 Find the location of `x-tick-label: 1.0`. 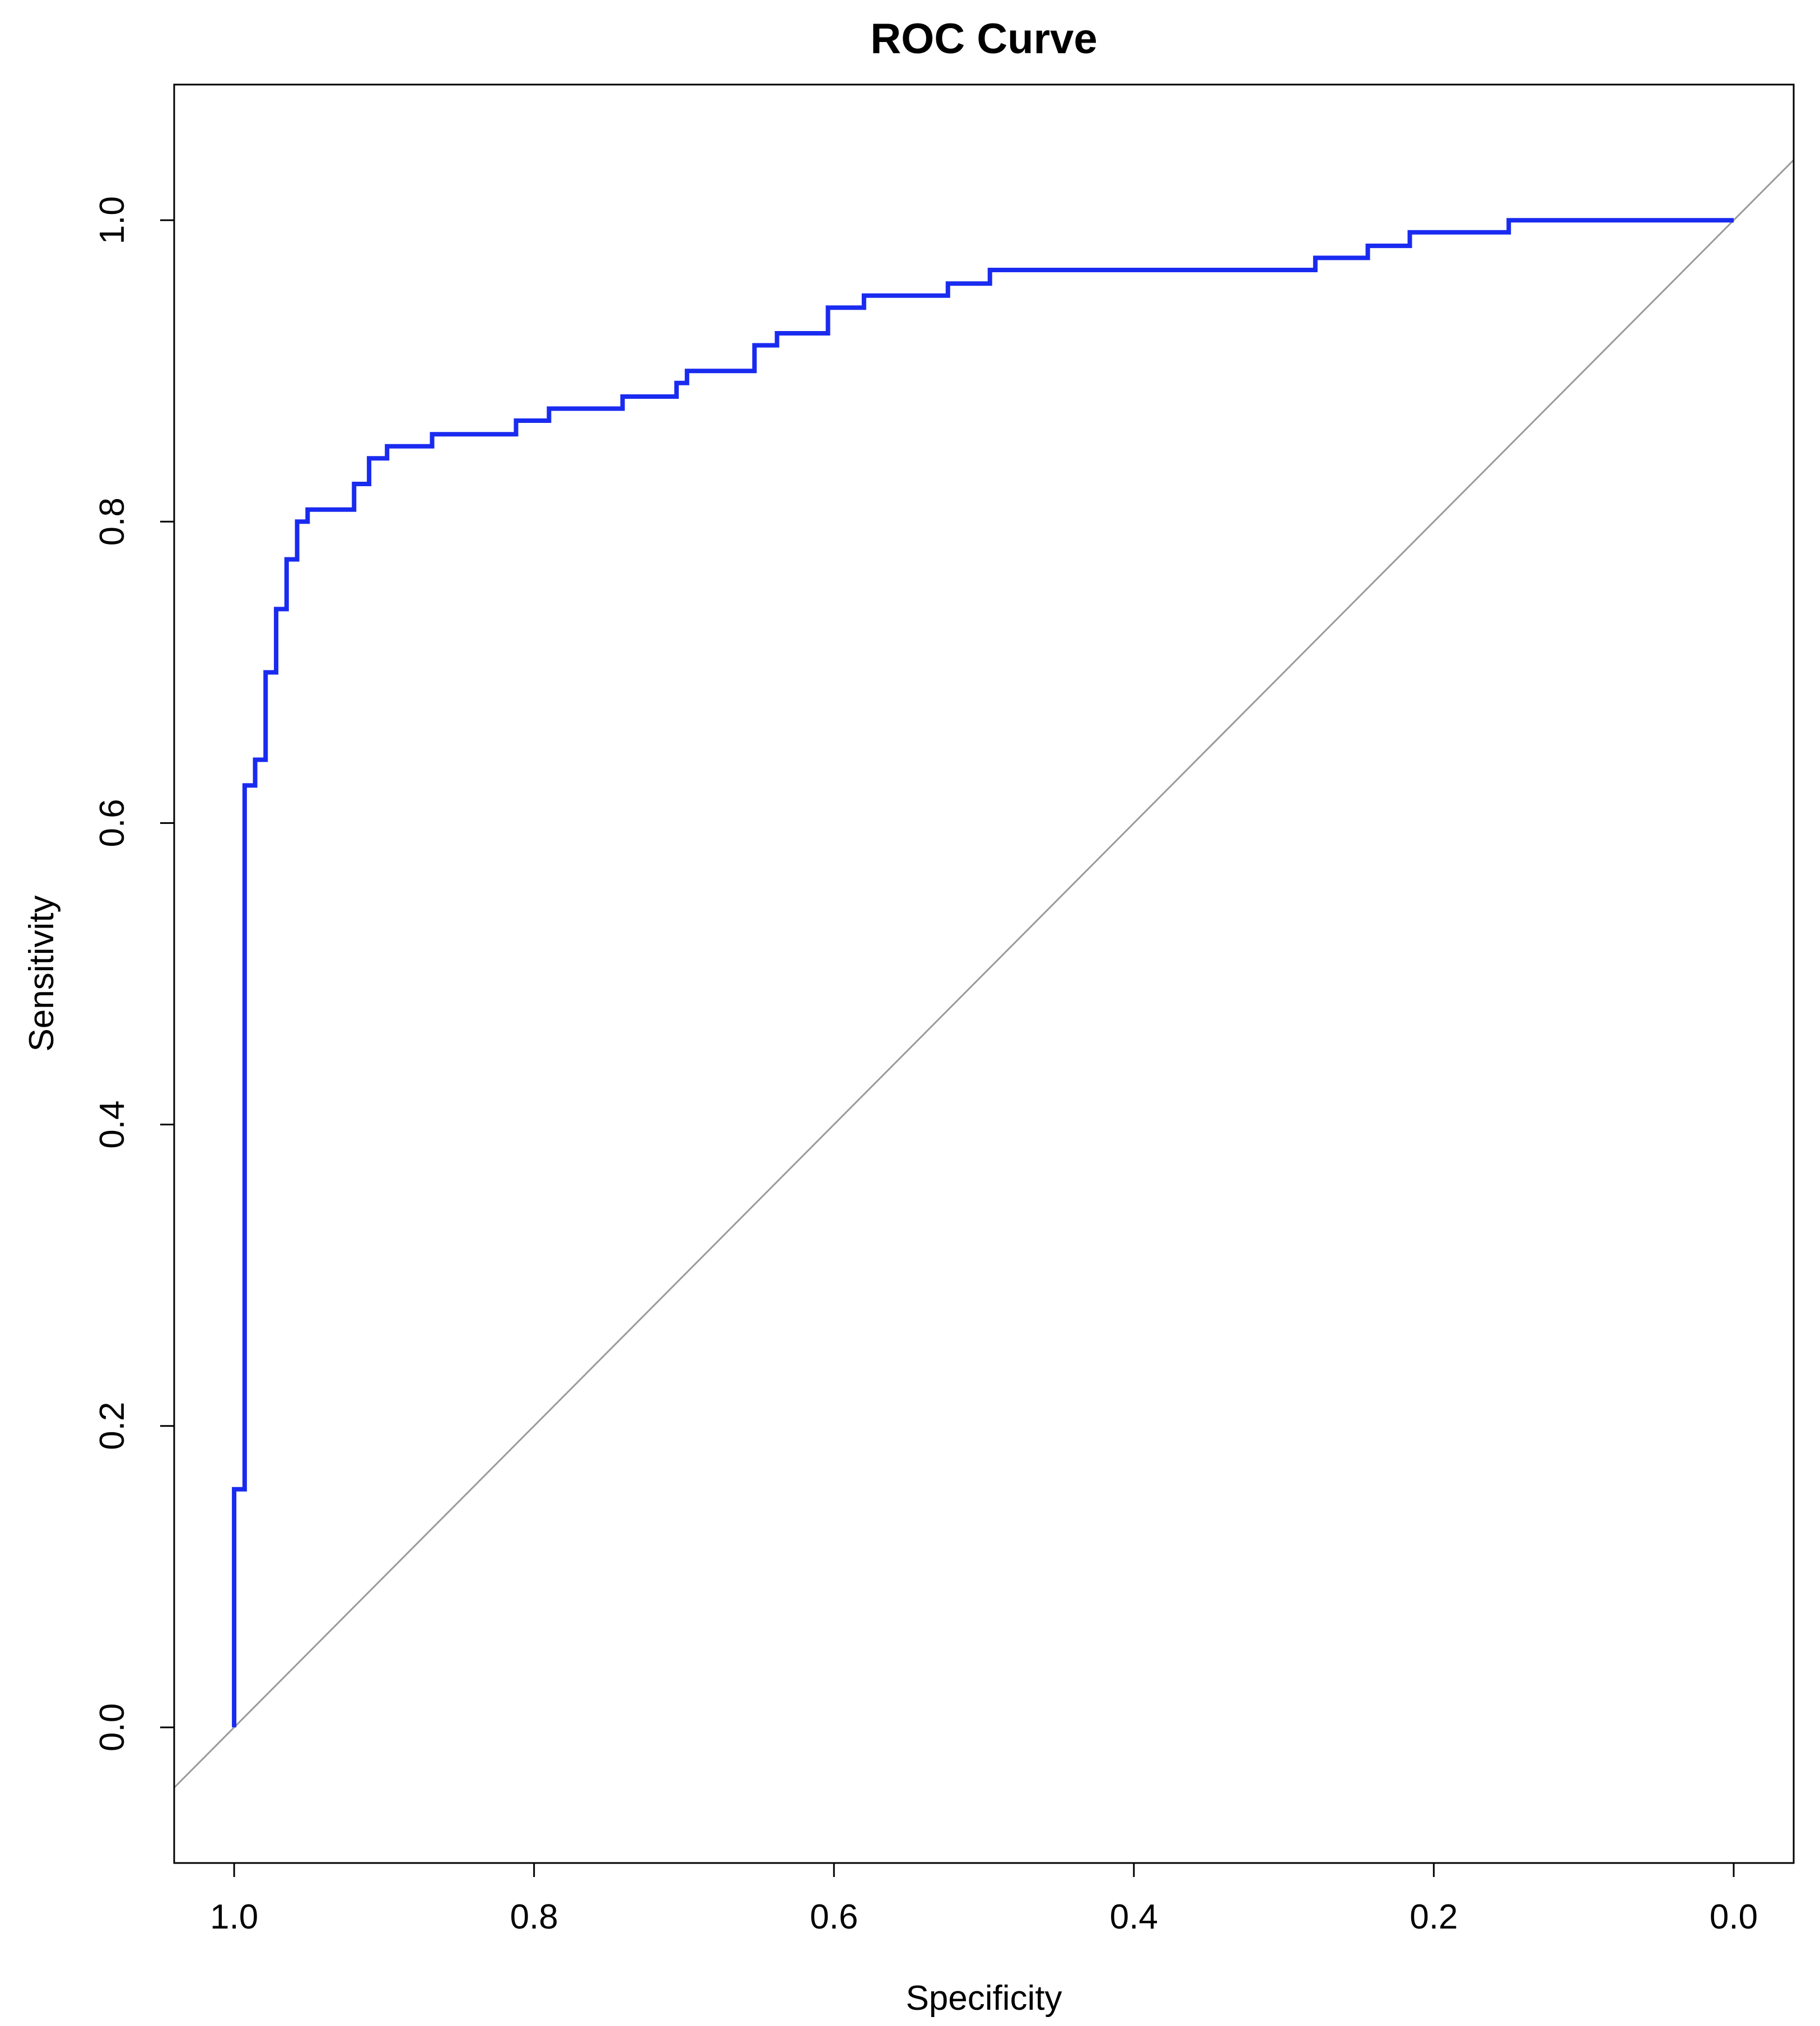

x-tick-label: 1.0 is located at coordinates (234, 1917).